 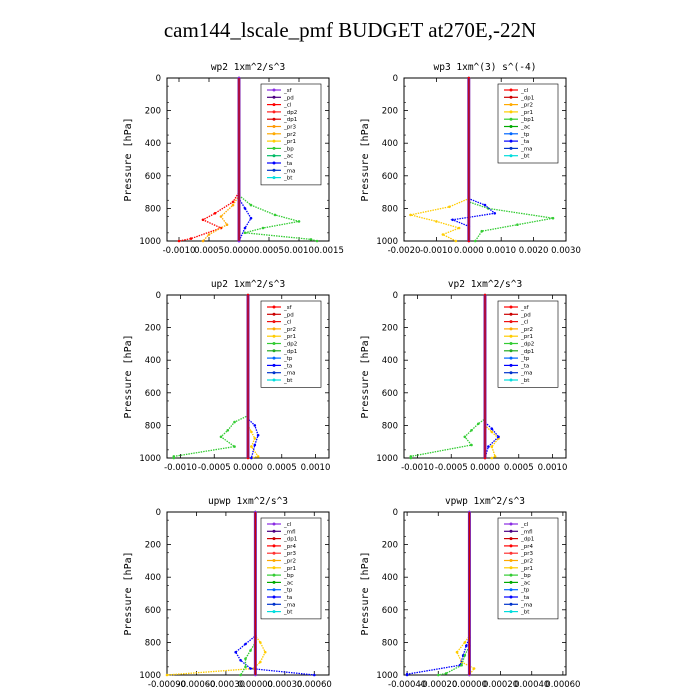 What do you see at coordinates (153, 426) in the screenshot?
I see `y-tick-label: 800` at bounding box center [153, 426].